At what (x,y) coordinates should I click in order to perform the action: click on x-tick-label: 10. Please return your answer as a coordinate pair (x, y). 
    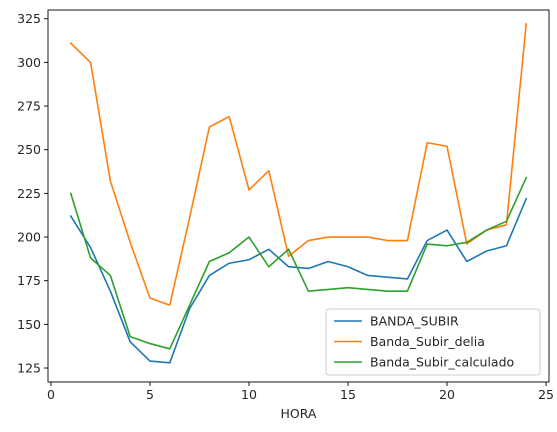
    Looking at the image, I should click on (249, 394).